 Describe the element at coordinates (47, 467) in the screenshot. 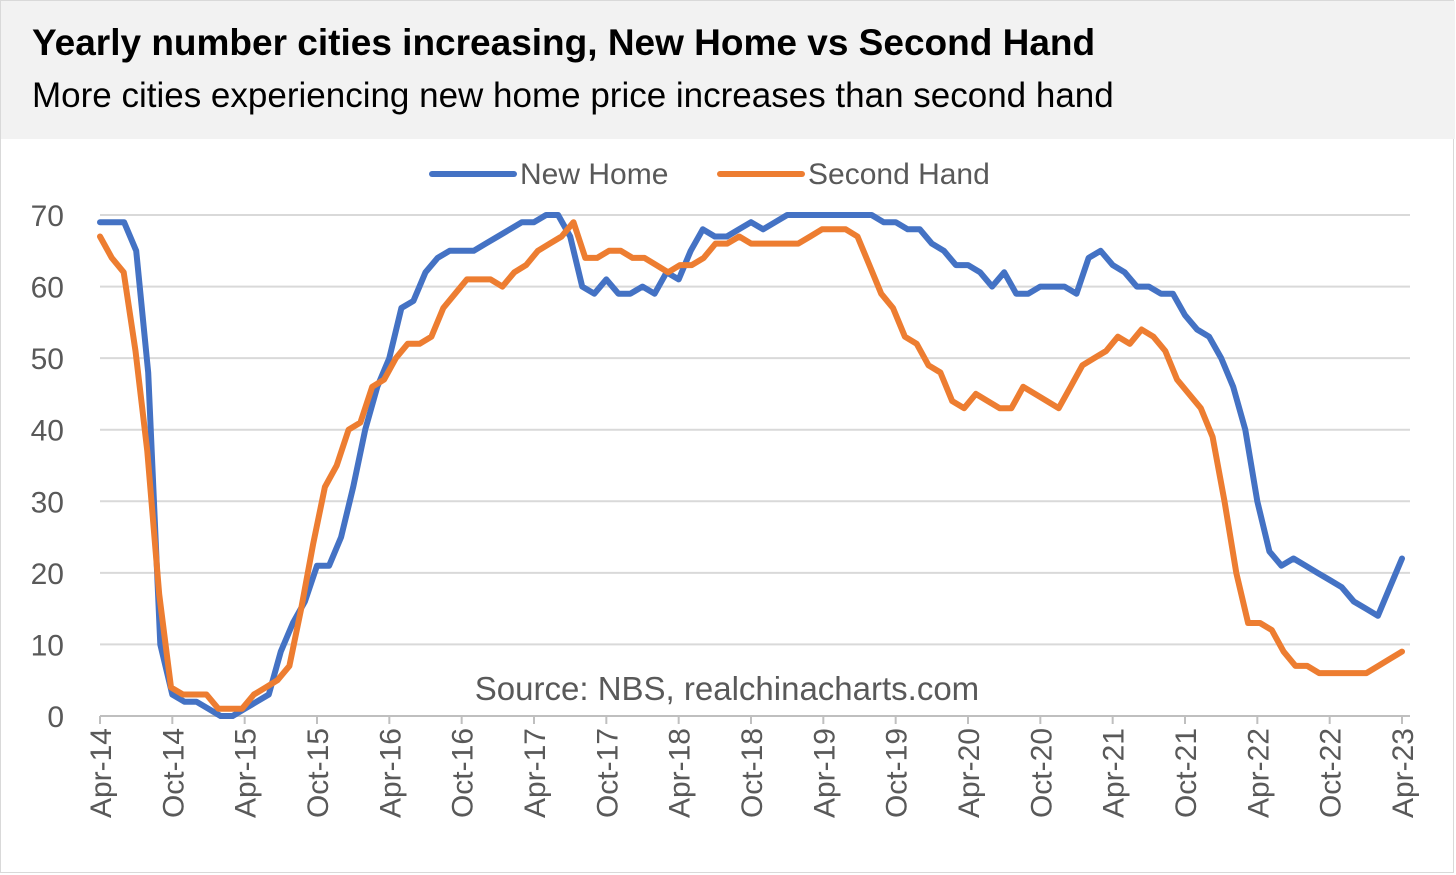

I see `y-axis: 0 10 20 30 40 50 60 70` at that location.